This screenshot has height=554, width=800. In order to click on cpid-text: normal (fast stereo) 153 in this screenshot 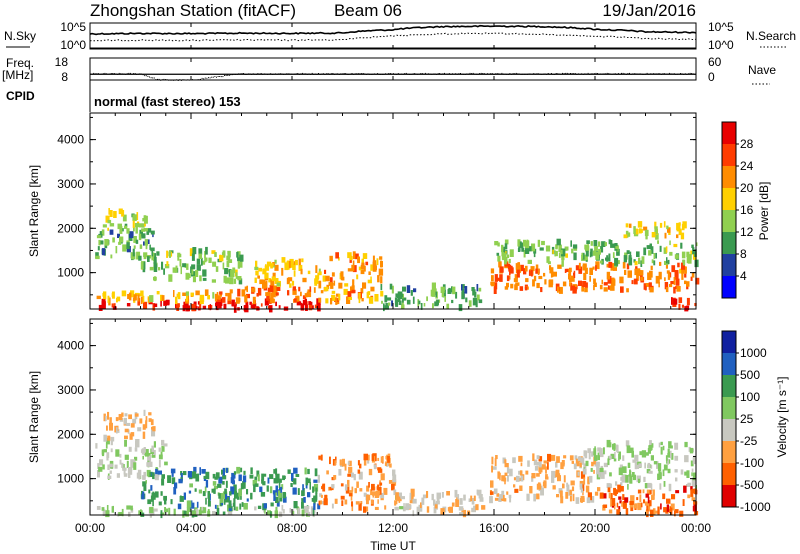, I will do `click(167, 101)`.